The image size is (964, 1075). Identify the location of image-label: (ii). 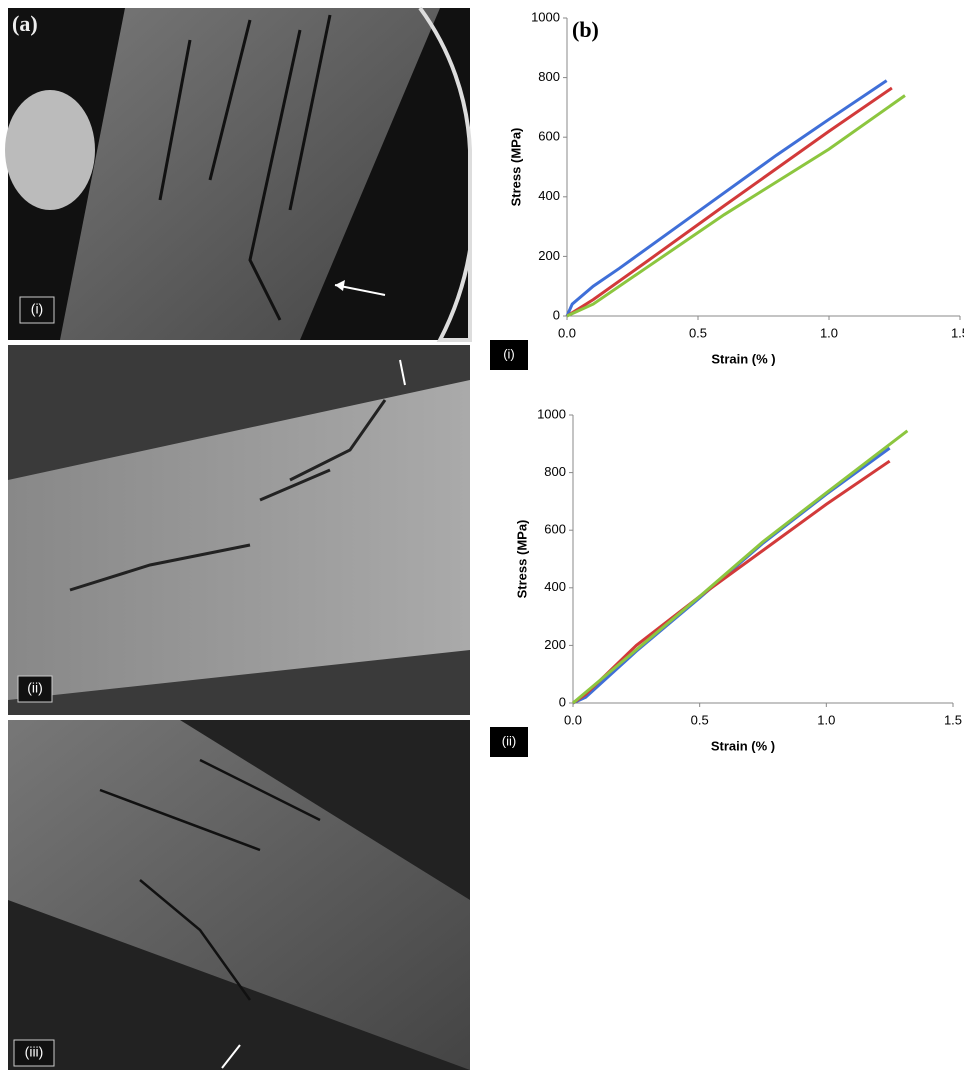
(35, 688).